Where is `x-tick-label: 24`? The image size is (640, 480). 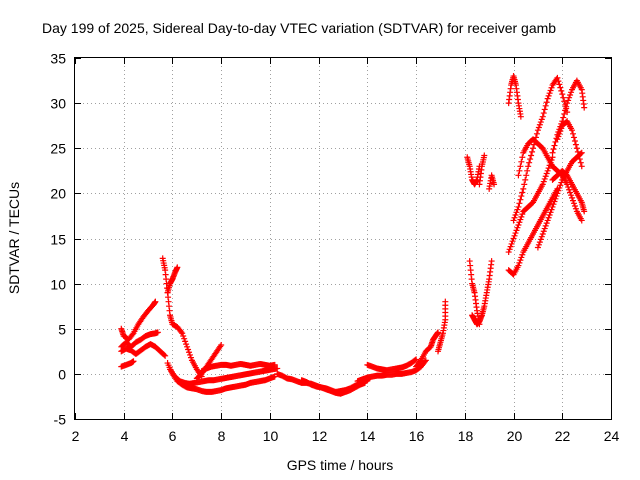
x-tick-label: 24 is located at coordinates (612, 436).